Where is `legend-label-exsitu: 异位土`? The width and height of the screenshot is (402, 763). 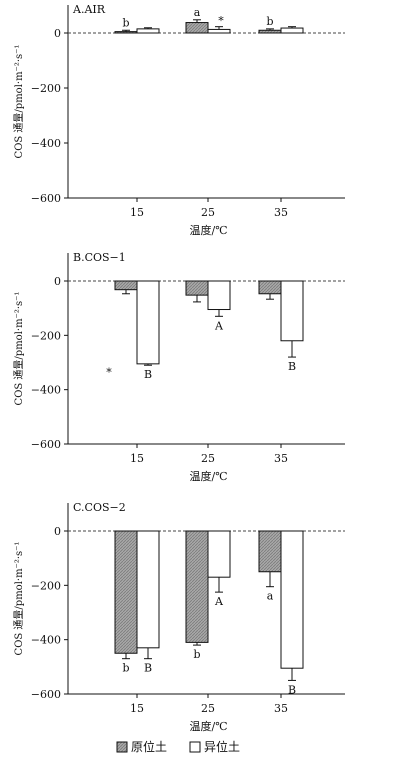 legend-label-exsitu: 异位土 is located at coordinates (222, 746).